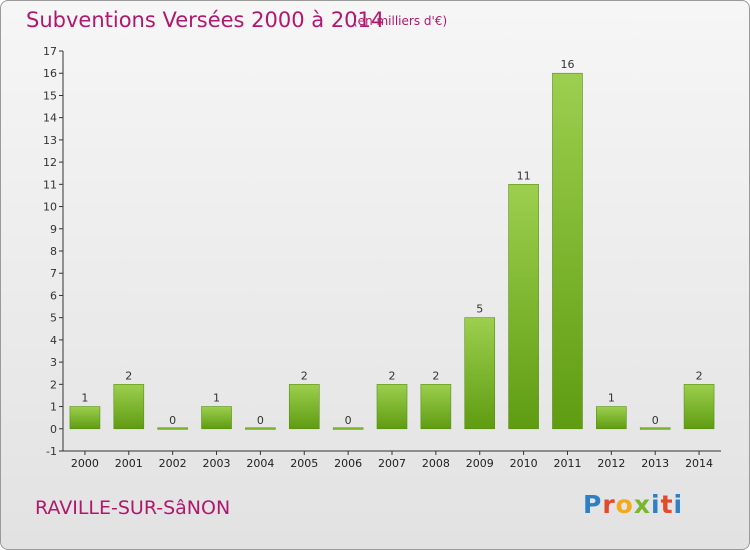  What do you see at coordinates (50, 95) in the screenshot?
I see `y-tick-label: 15` at bounding box center [50, 95].